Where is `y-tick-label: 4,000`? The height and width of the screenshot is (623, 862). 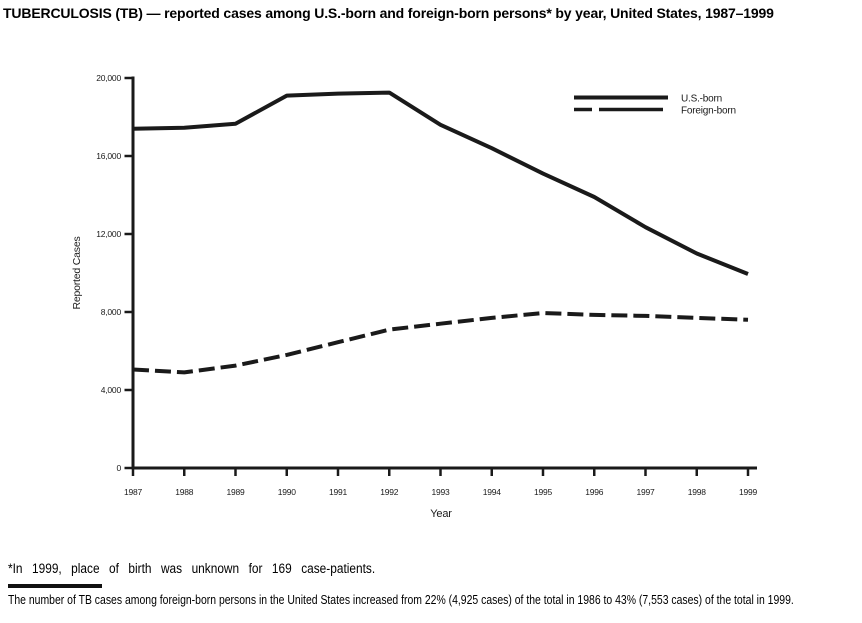 y-tick-label: 4,000 is located at coordinates (111, 390).